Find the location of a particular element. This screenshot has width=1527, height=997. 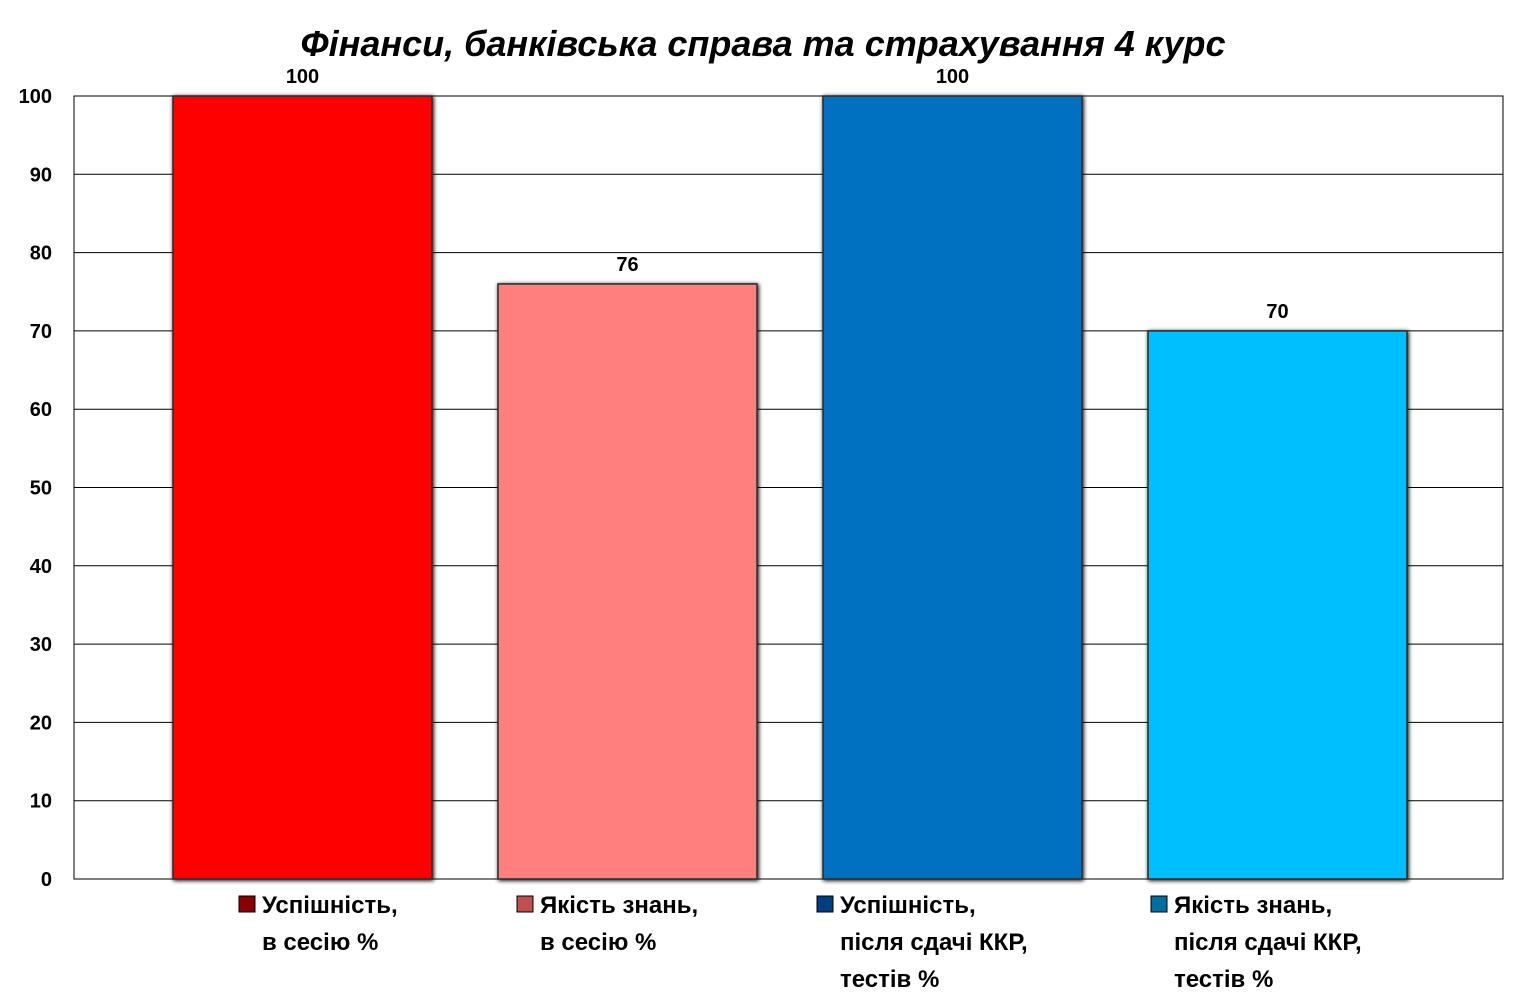

y-tick-label: 80 is located at coordinates (41, 254).